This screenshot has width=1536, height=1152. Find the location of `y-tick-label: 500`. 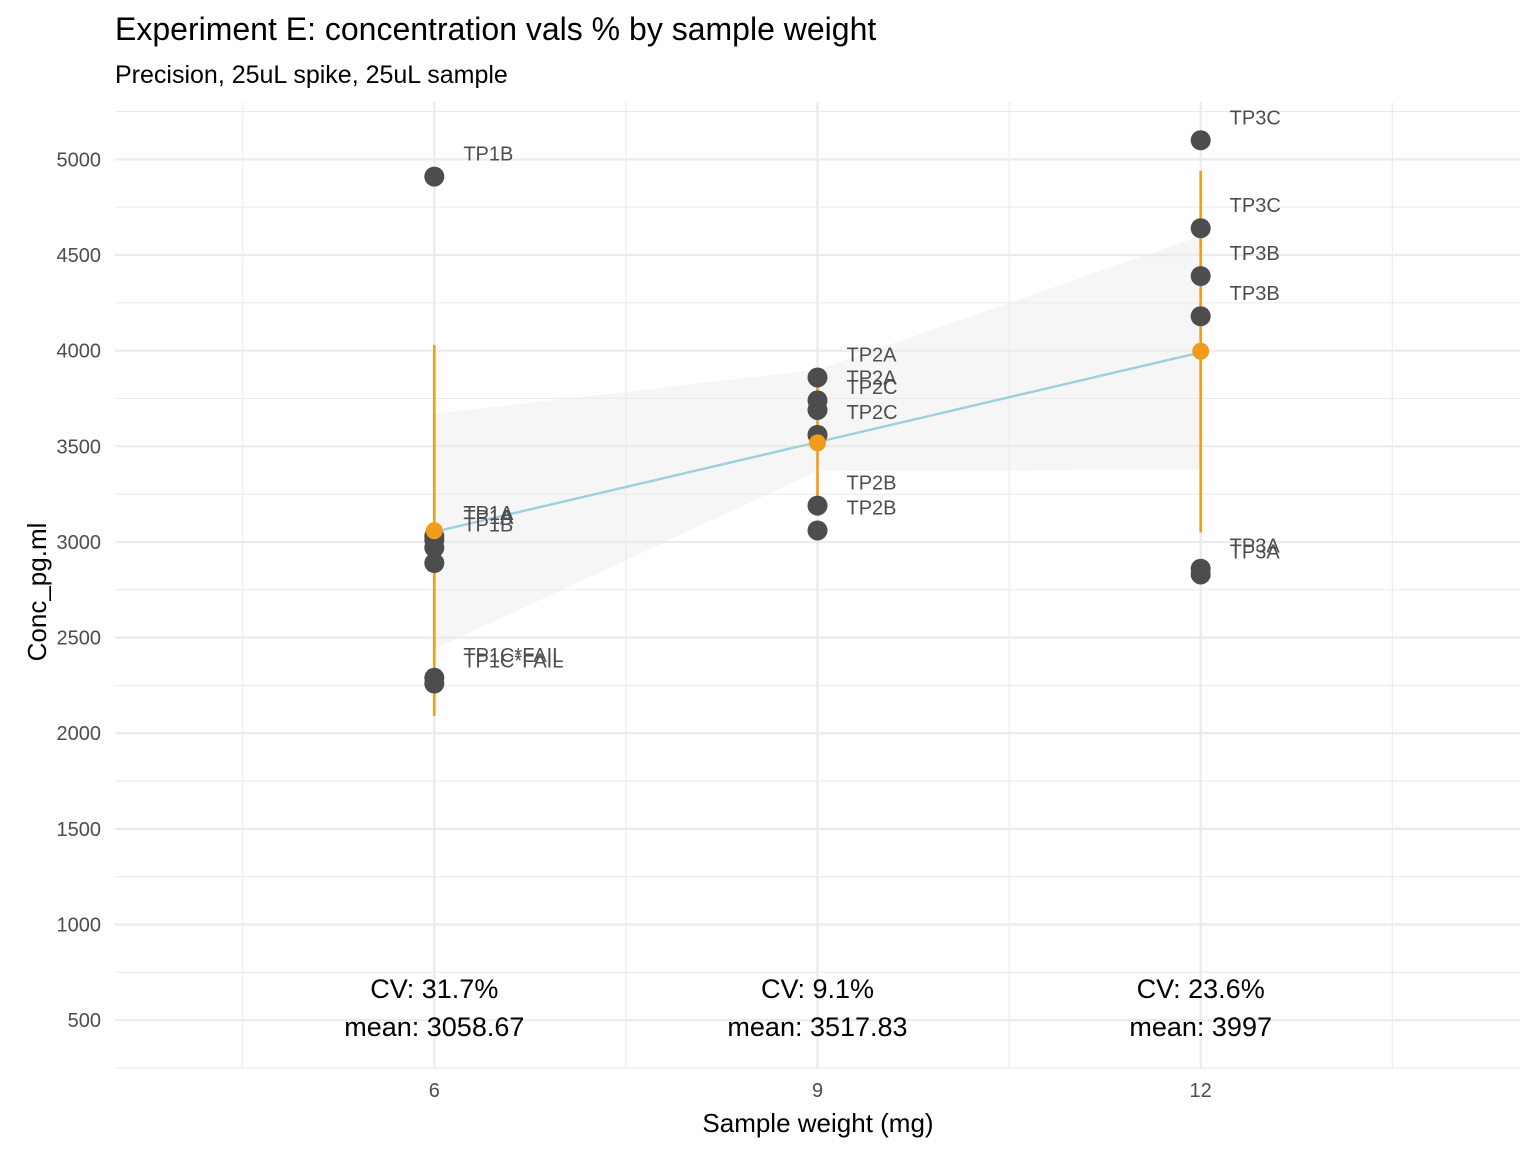

y-tick-label: 500 is located at coordinates (84, 1021).